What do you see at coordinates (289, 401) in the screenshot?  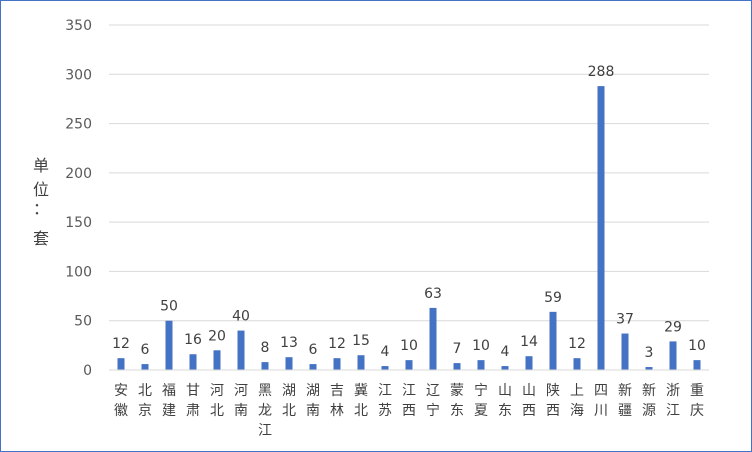 I see `x-category-label: 湖北` at bounding box center [289, 401].